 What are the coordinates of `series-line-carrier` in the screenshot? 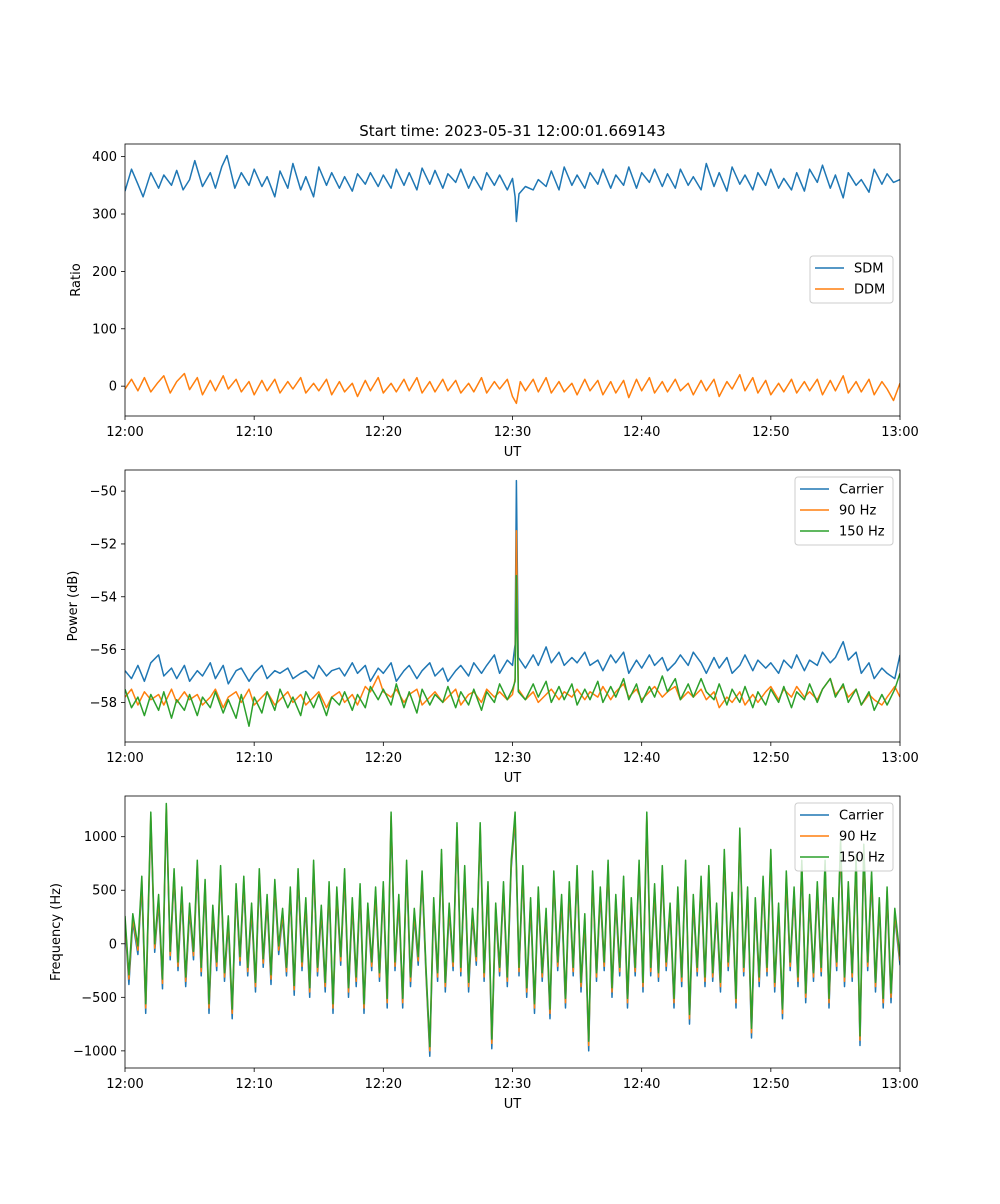 It's located at (512, 582).